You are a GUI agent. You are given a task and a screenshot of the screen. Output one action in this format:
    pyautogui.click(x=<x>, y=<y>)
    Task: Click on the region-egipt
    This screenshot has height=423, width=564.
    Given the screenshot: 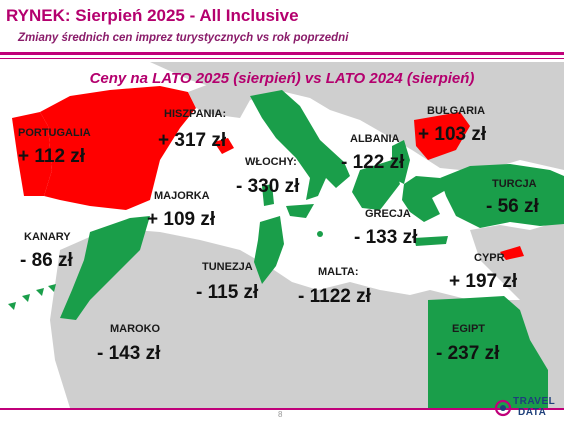 What is the action you would take?
    pyautogui.click(x=488, y=352)
    